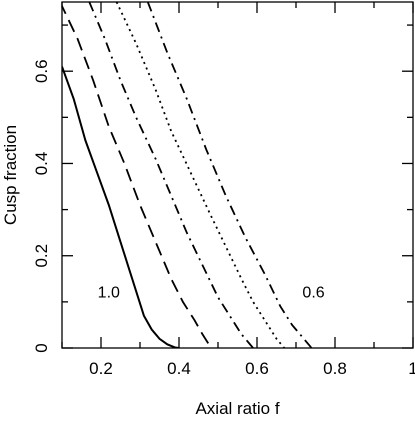  Describe the element at coordinates (179, 368) in the screenshot. I see `x-tick-label: 0.4` at that location.